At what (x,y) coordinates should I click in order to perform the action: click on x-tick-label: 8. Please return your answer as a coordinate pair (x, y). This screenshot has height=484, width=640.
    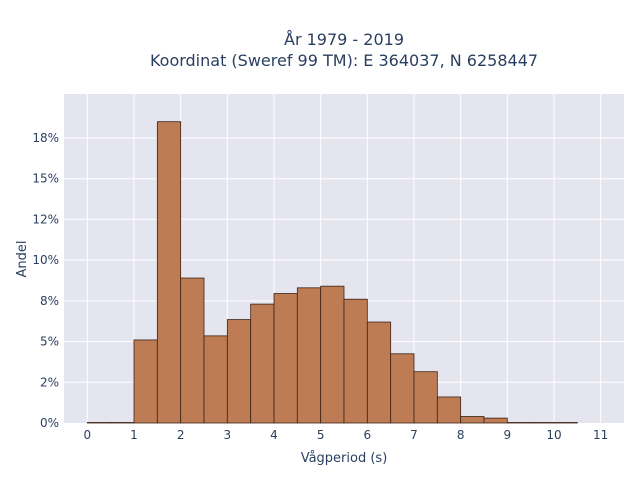
    Looking at the image, I should click on (461, 435).